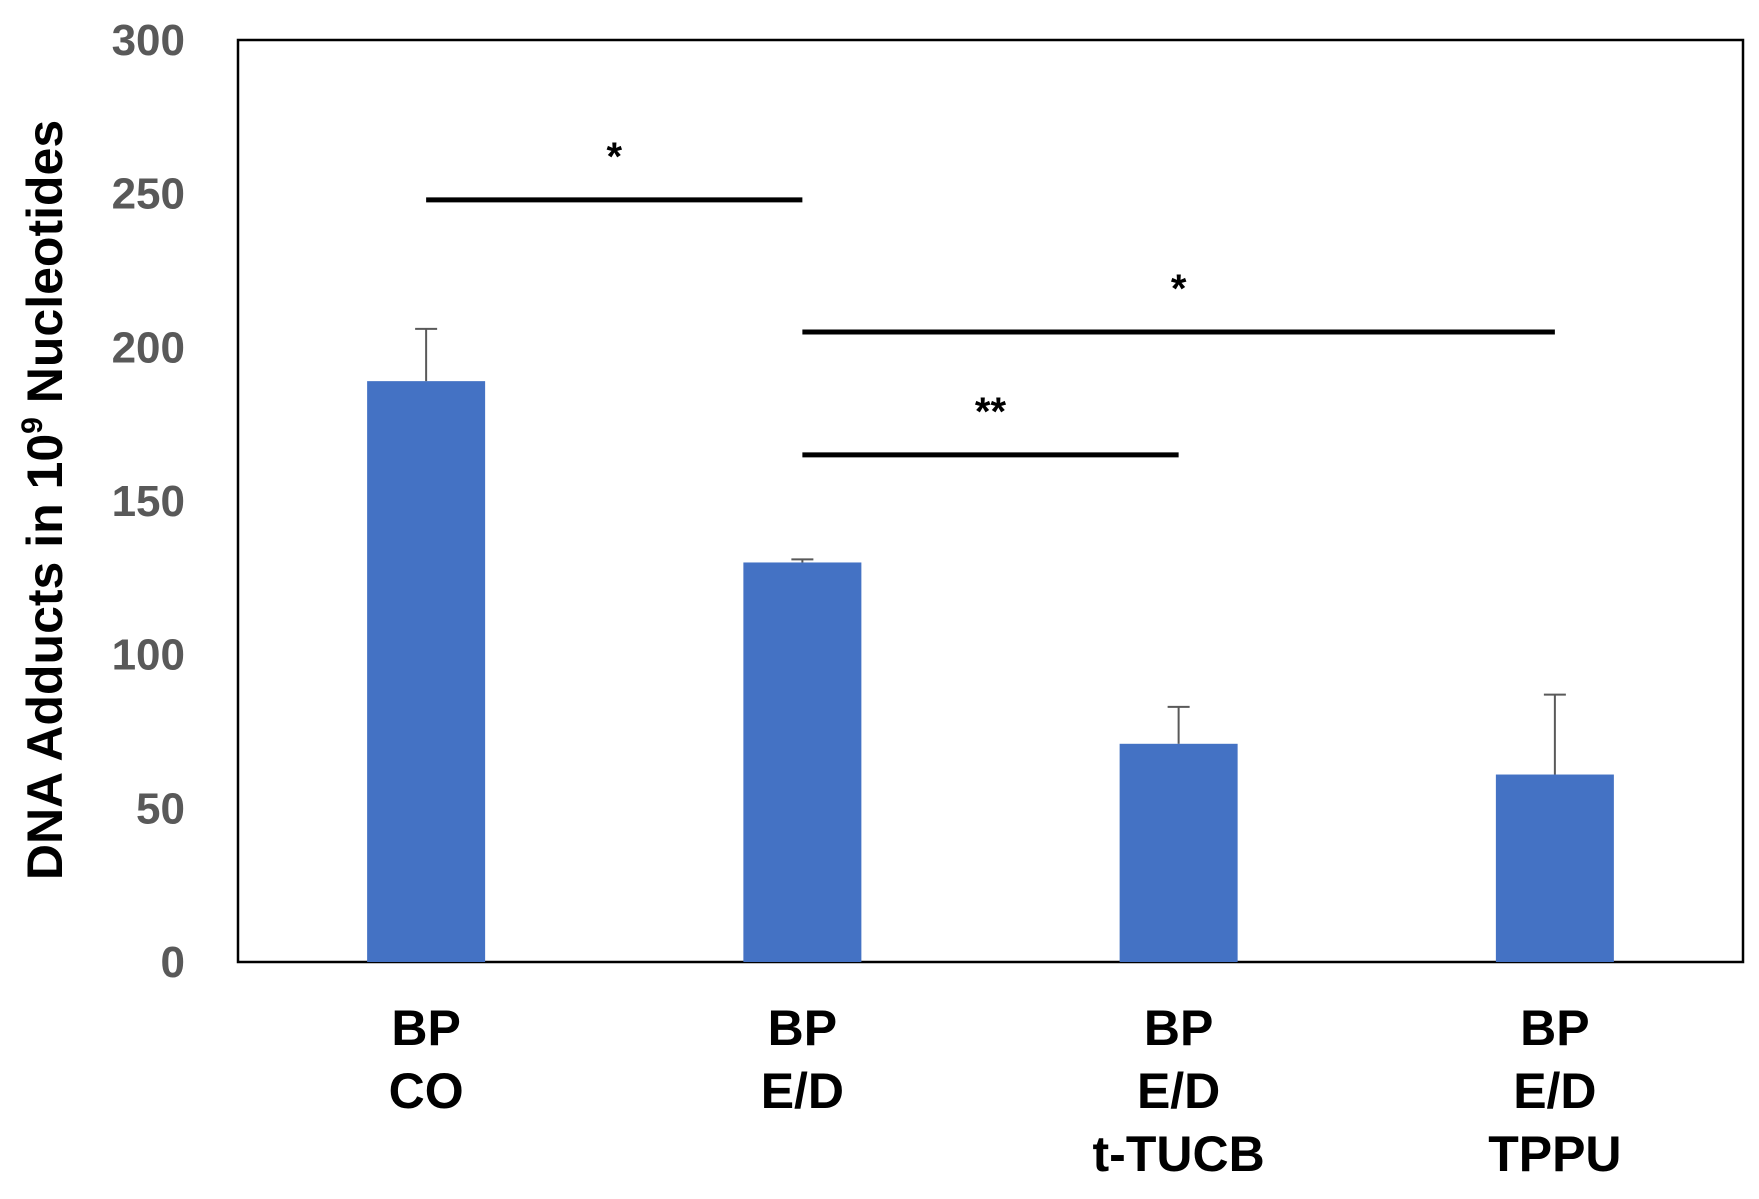  Describe the element at coordinates (148, 347) in the screenshot. I see `y-tick-label: 200` at that location.